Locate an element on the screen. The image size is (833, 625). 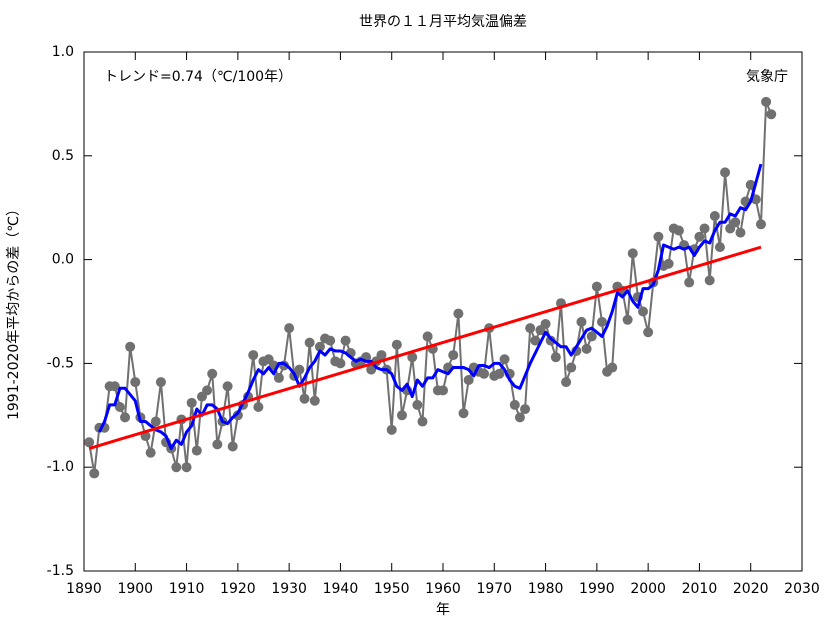
y-tick-label: 1.0 is located at coordinates (63, 52).